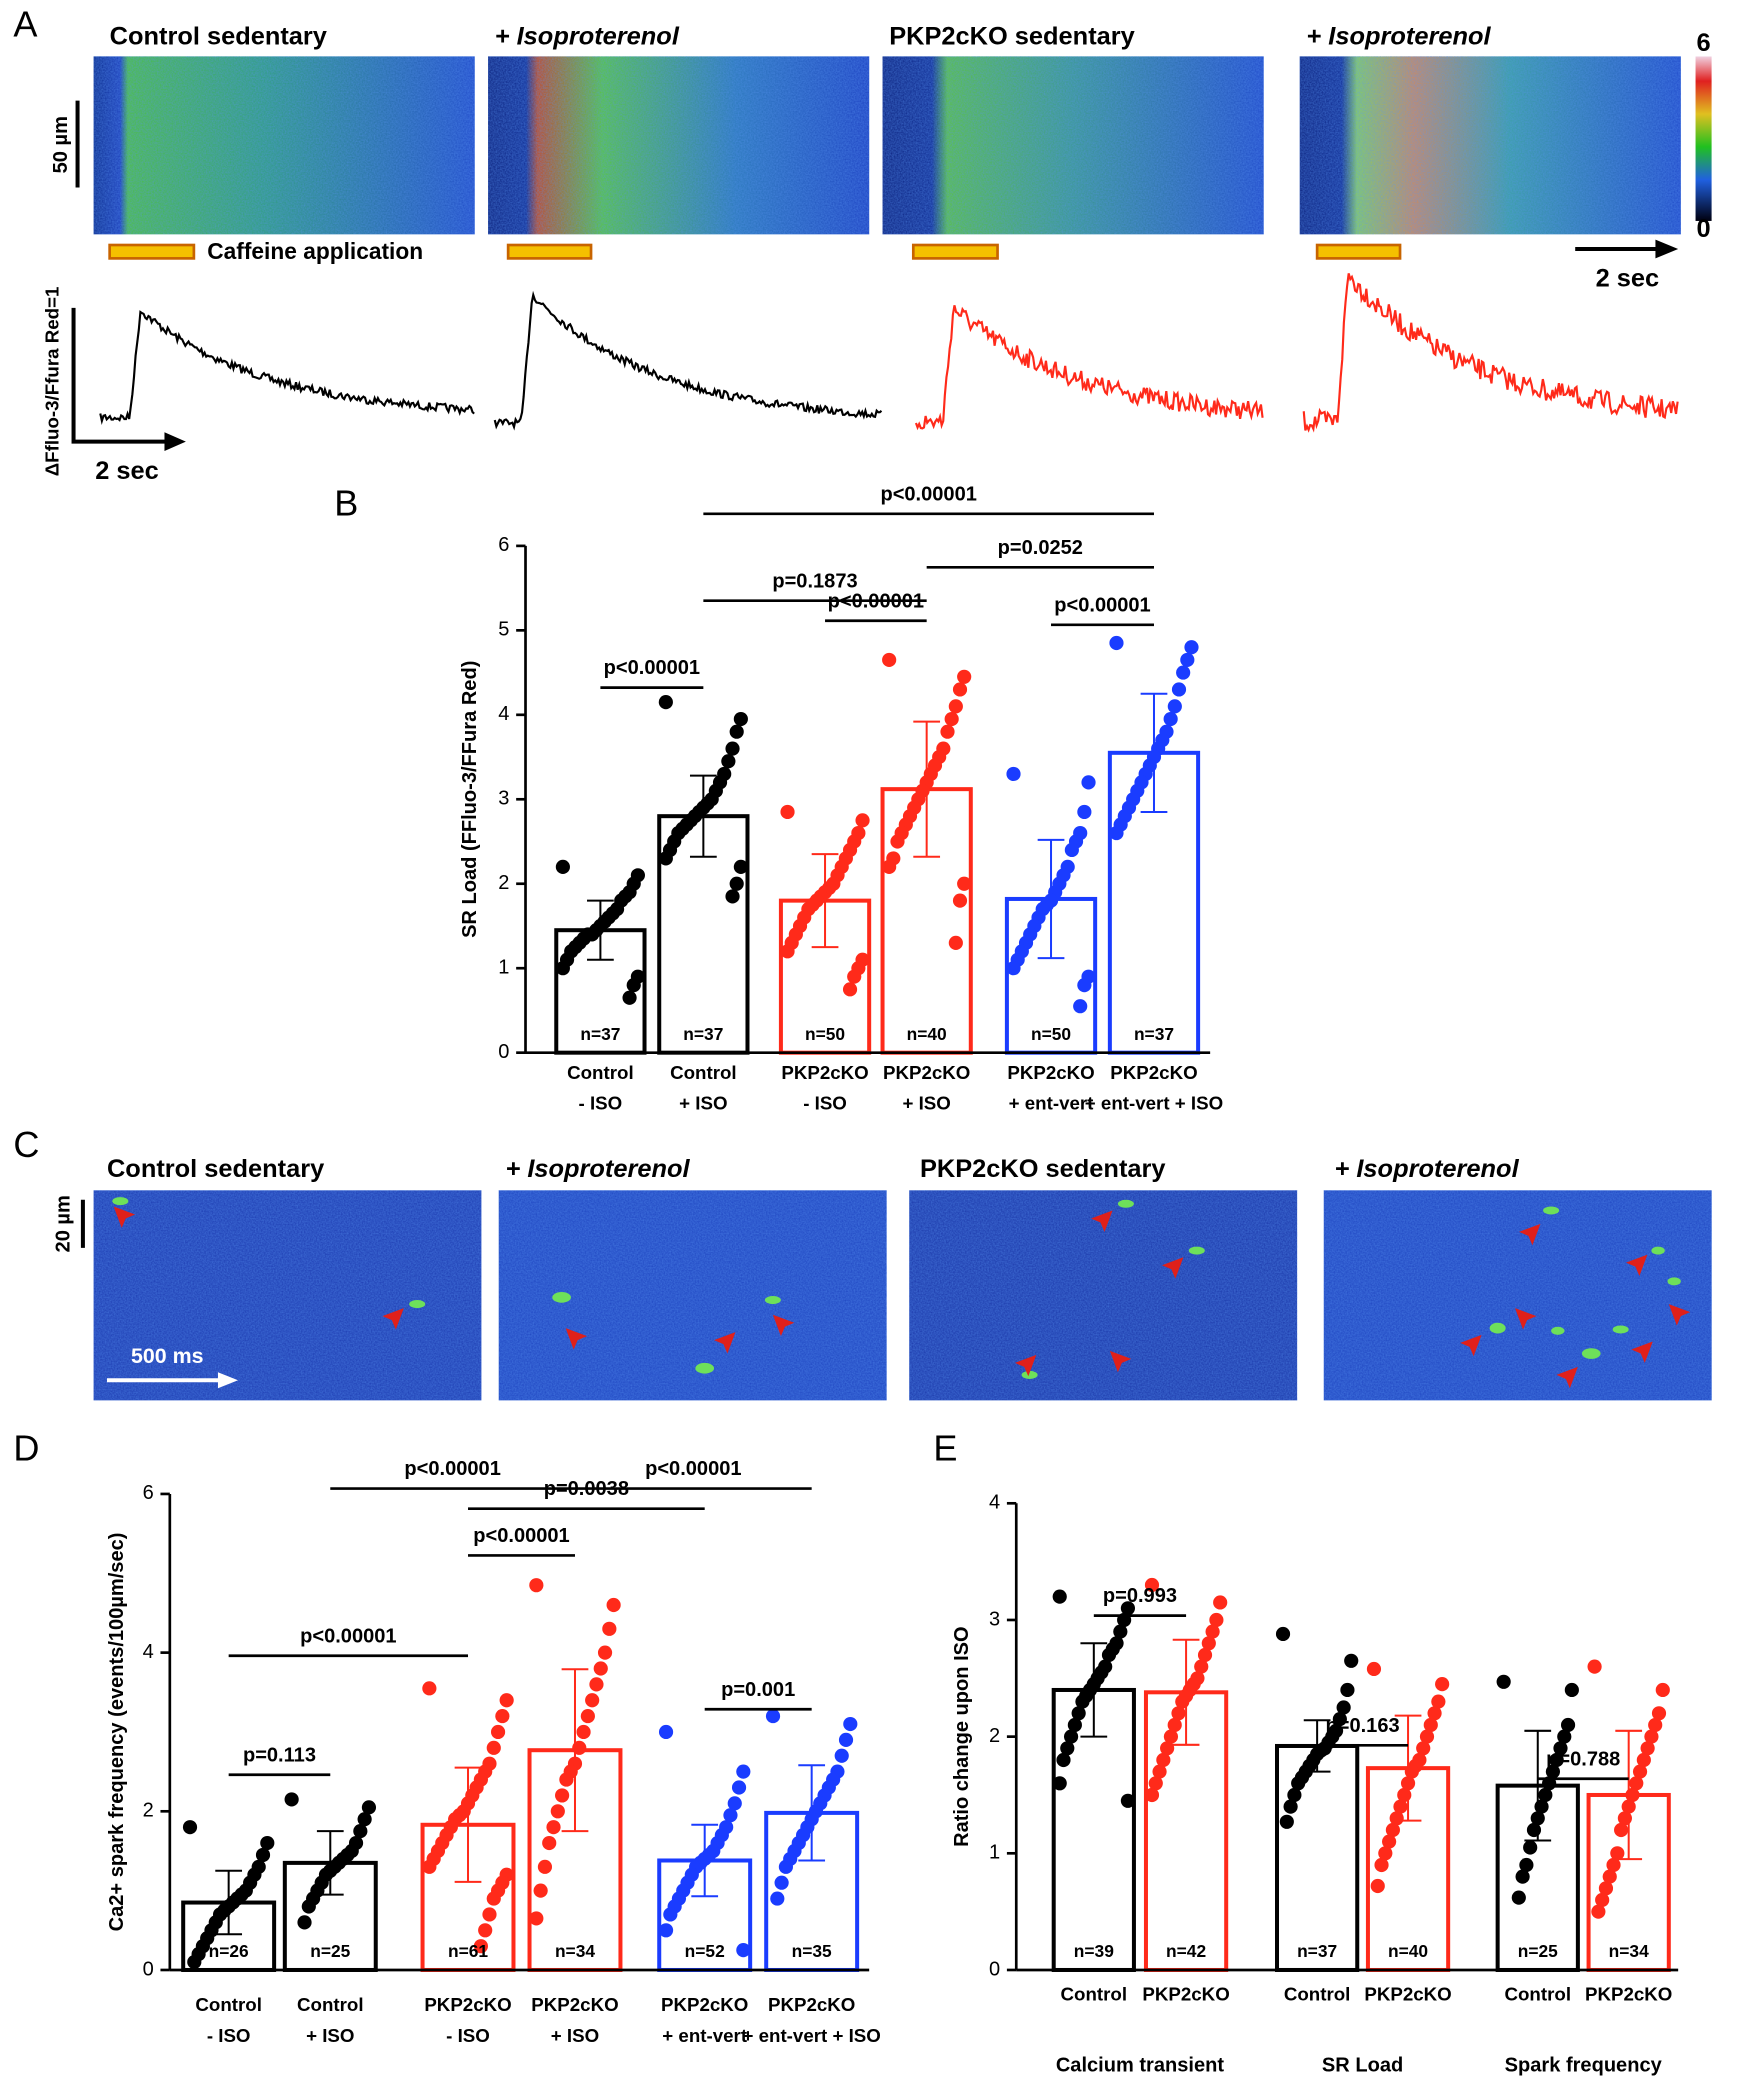 The height and width of the screenshot is (2100, 1737). I want to click on panel-label: E, so click(945, 1448).